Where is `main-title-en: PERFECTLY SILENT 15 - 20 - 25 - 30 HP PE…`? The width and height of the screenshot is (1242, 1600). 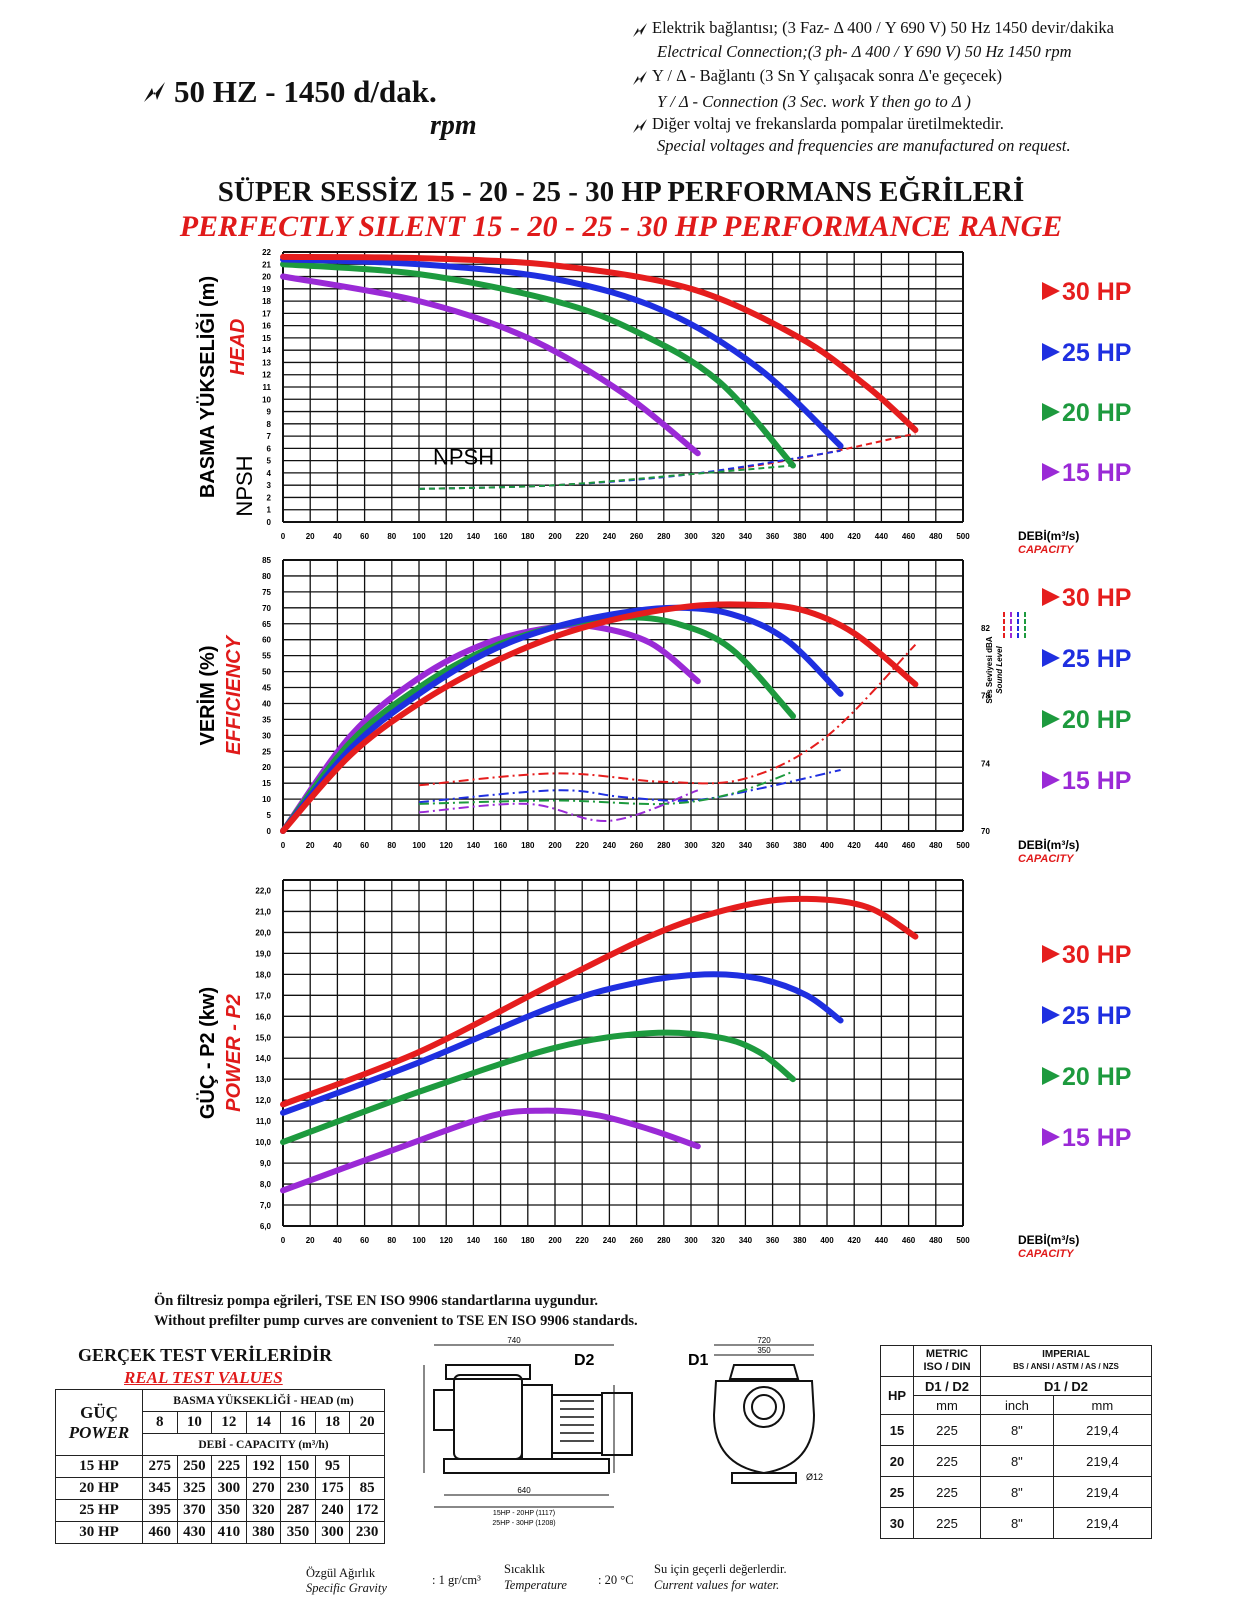
main-title-en: PERFECTLY SILENT 15 - 20 - 25 - 30 HP PE… is located at coordinates (621, 226).